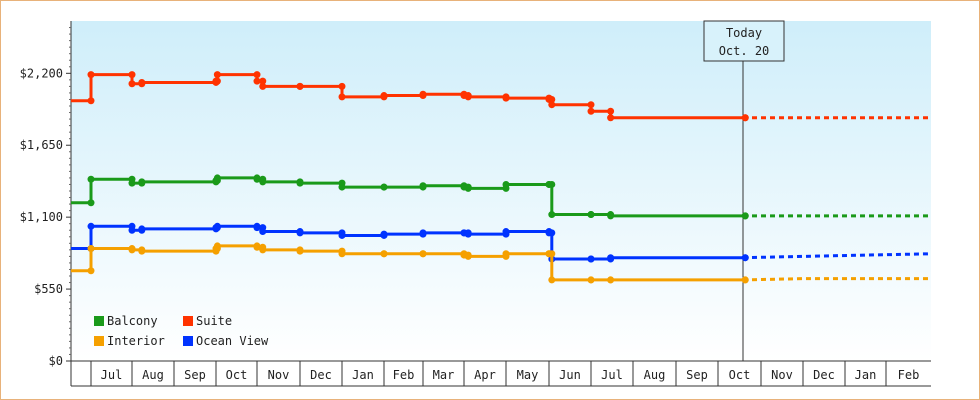  I want to click on today-date: Oct. 20, so click(744, 51).